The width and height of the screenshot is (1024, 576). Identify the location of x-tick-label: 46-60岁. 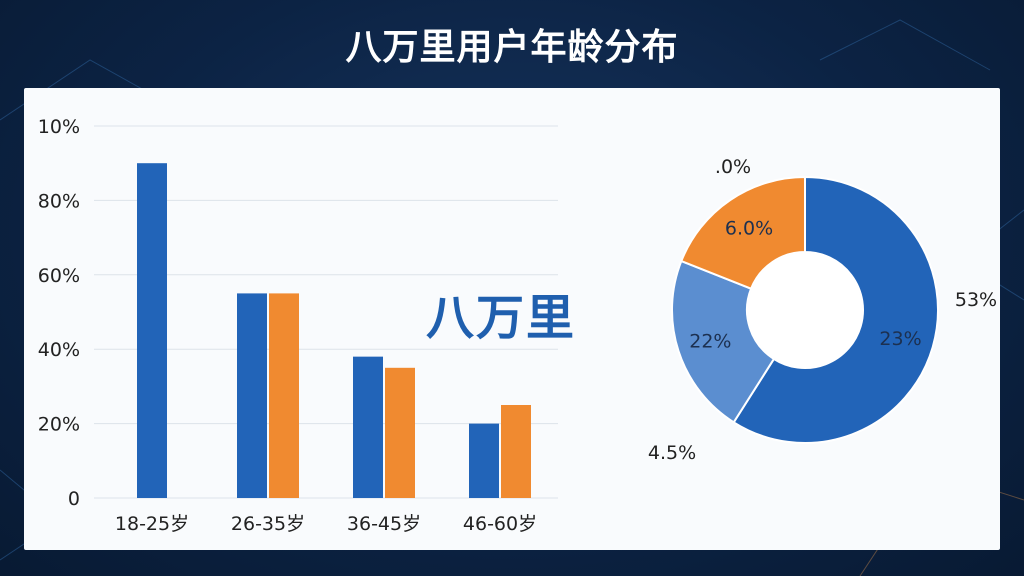
(500, 524).